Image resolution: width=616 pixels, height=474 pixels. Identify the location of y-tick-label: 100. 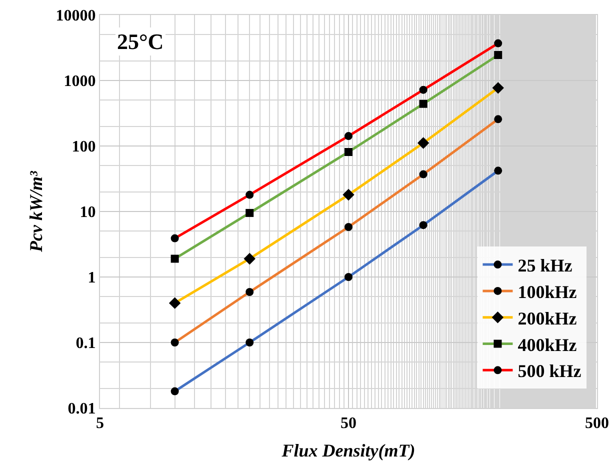
(84, 147).